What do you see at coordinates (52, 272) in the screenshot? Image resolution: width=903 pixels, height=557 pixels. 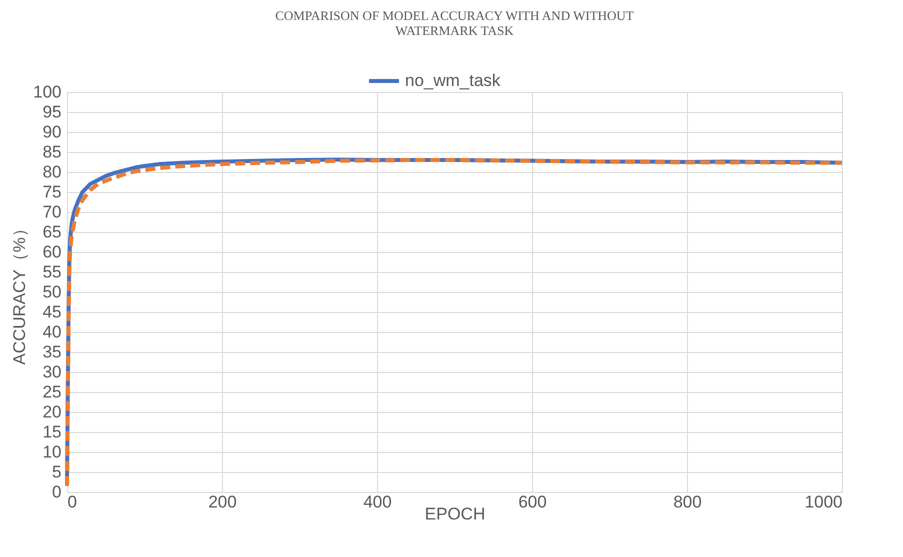 I see `y-tick-label: 55` at bounding box center [52, 272].